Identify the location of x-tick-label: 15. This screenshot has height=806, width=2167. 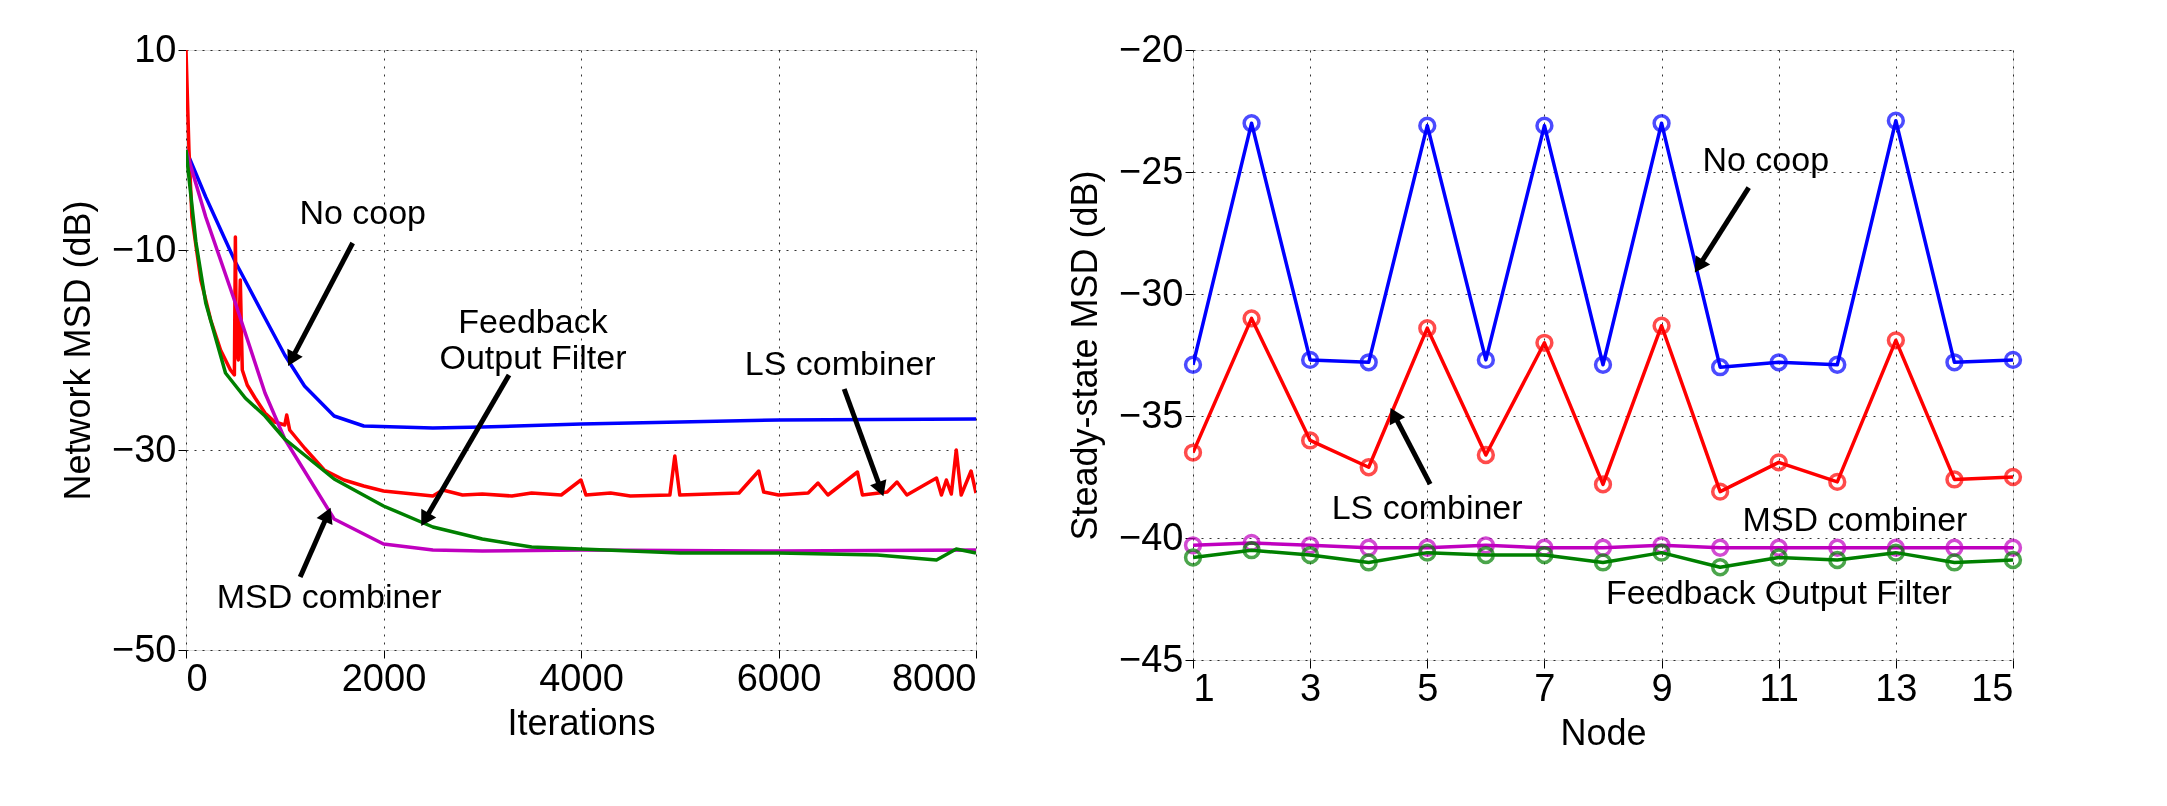
(1992, 687).